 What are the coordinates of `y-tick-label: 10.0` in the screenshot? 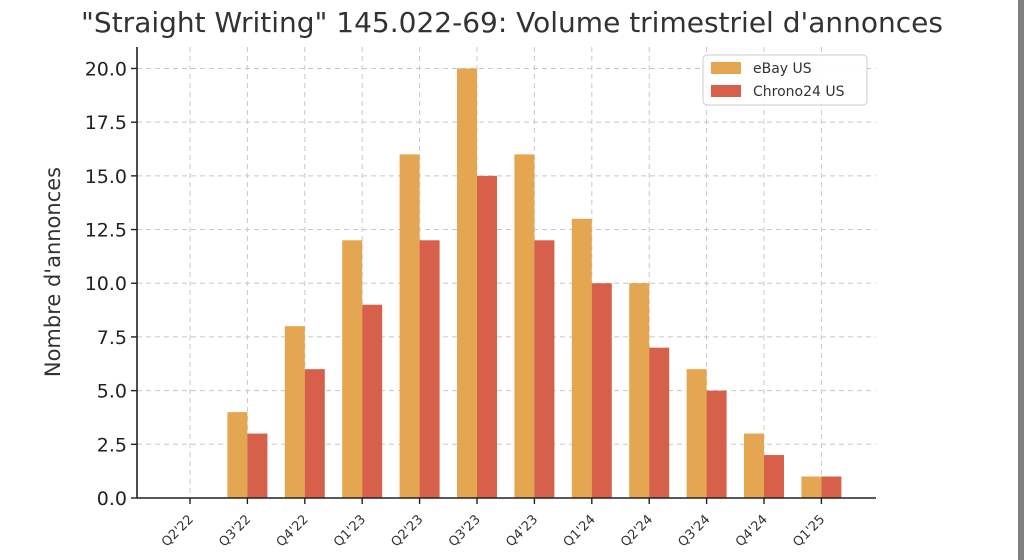 It's located at (106, 284).